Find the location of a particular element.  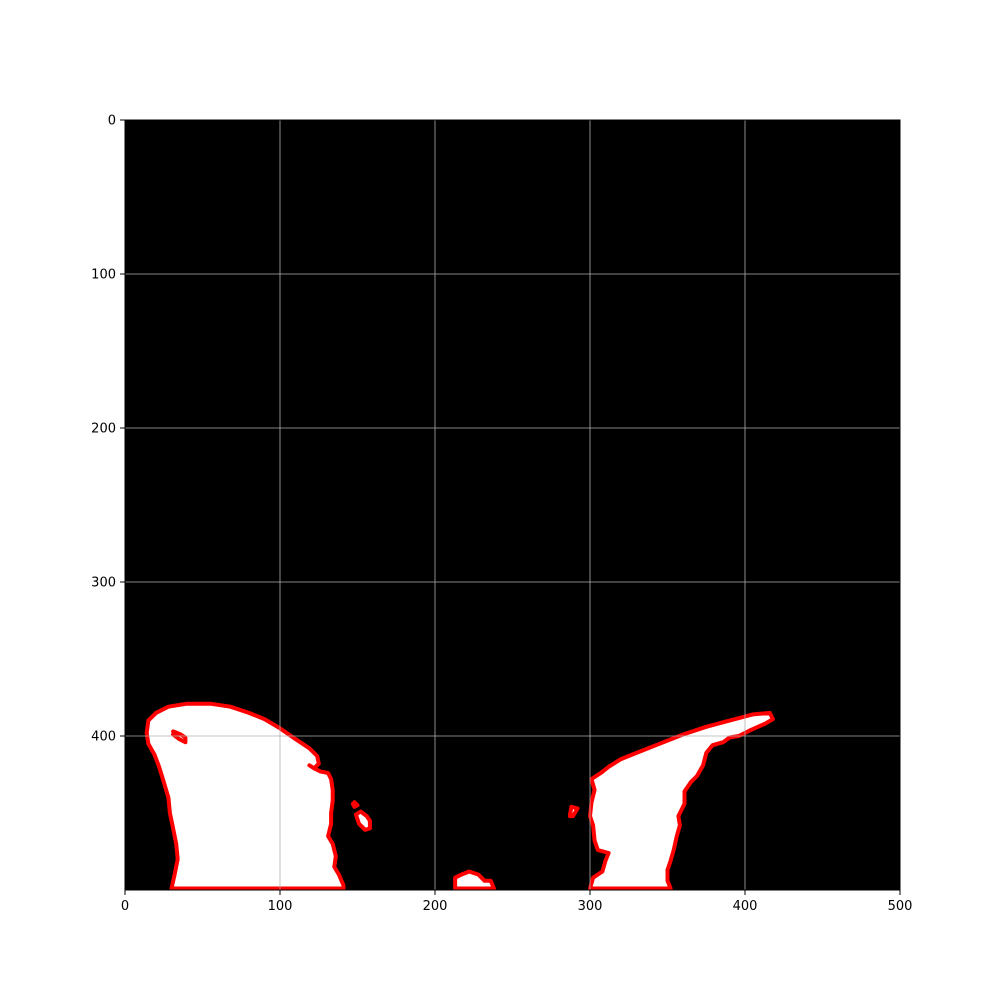

small-blob-right is located at coordinates (573, 811).